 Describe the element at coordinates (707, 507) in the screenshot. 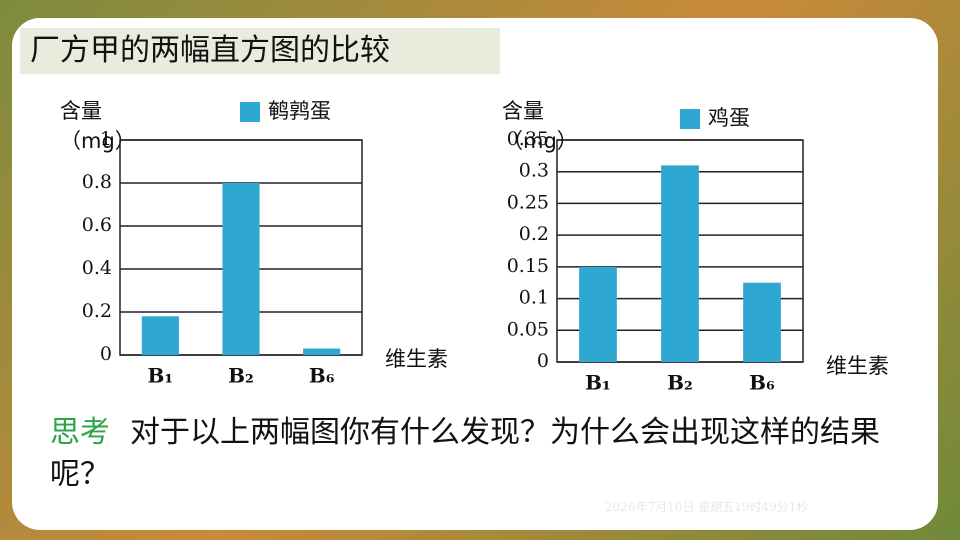

I see `timestamp: 2026年7月10日 星期五19时49分1秒` at that location.